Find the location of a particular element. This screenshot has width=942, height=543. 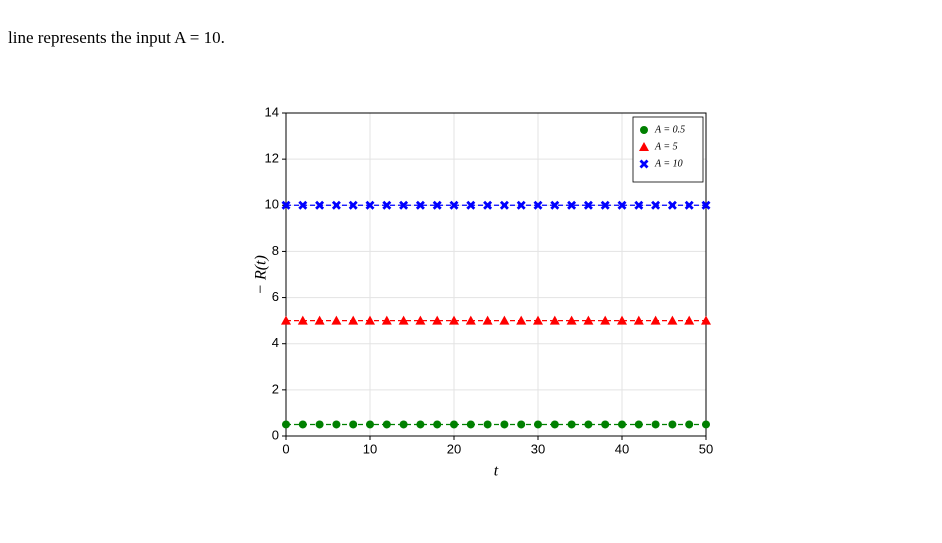

y-tick-label: 4 is located at coordinates (275, 342).